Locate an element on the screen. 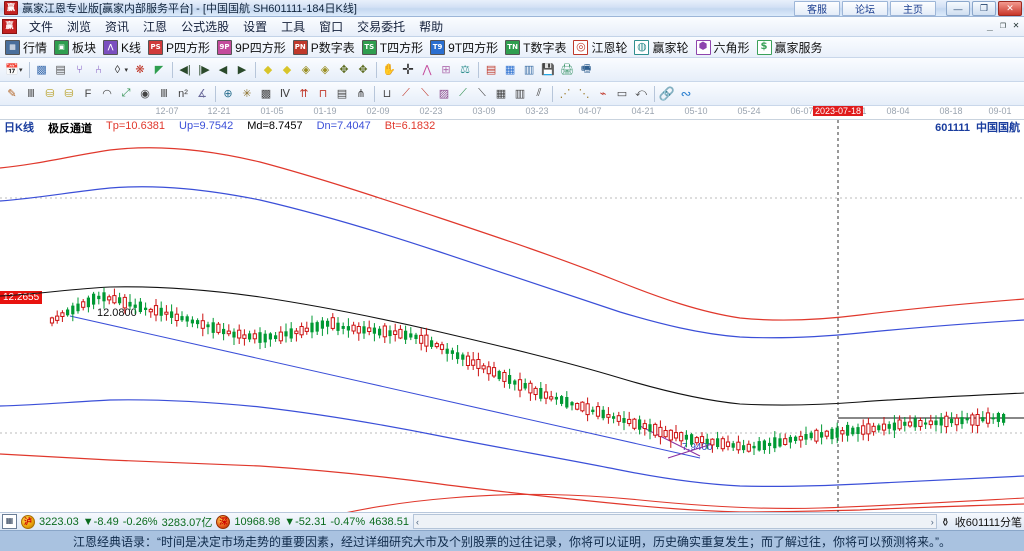 This screenshot has width=1024, height=551. flag-icon: ◤ is located at coordinates (159, 70).